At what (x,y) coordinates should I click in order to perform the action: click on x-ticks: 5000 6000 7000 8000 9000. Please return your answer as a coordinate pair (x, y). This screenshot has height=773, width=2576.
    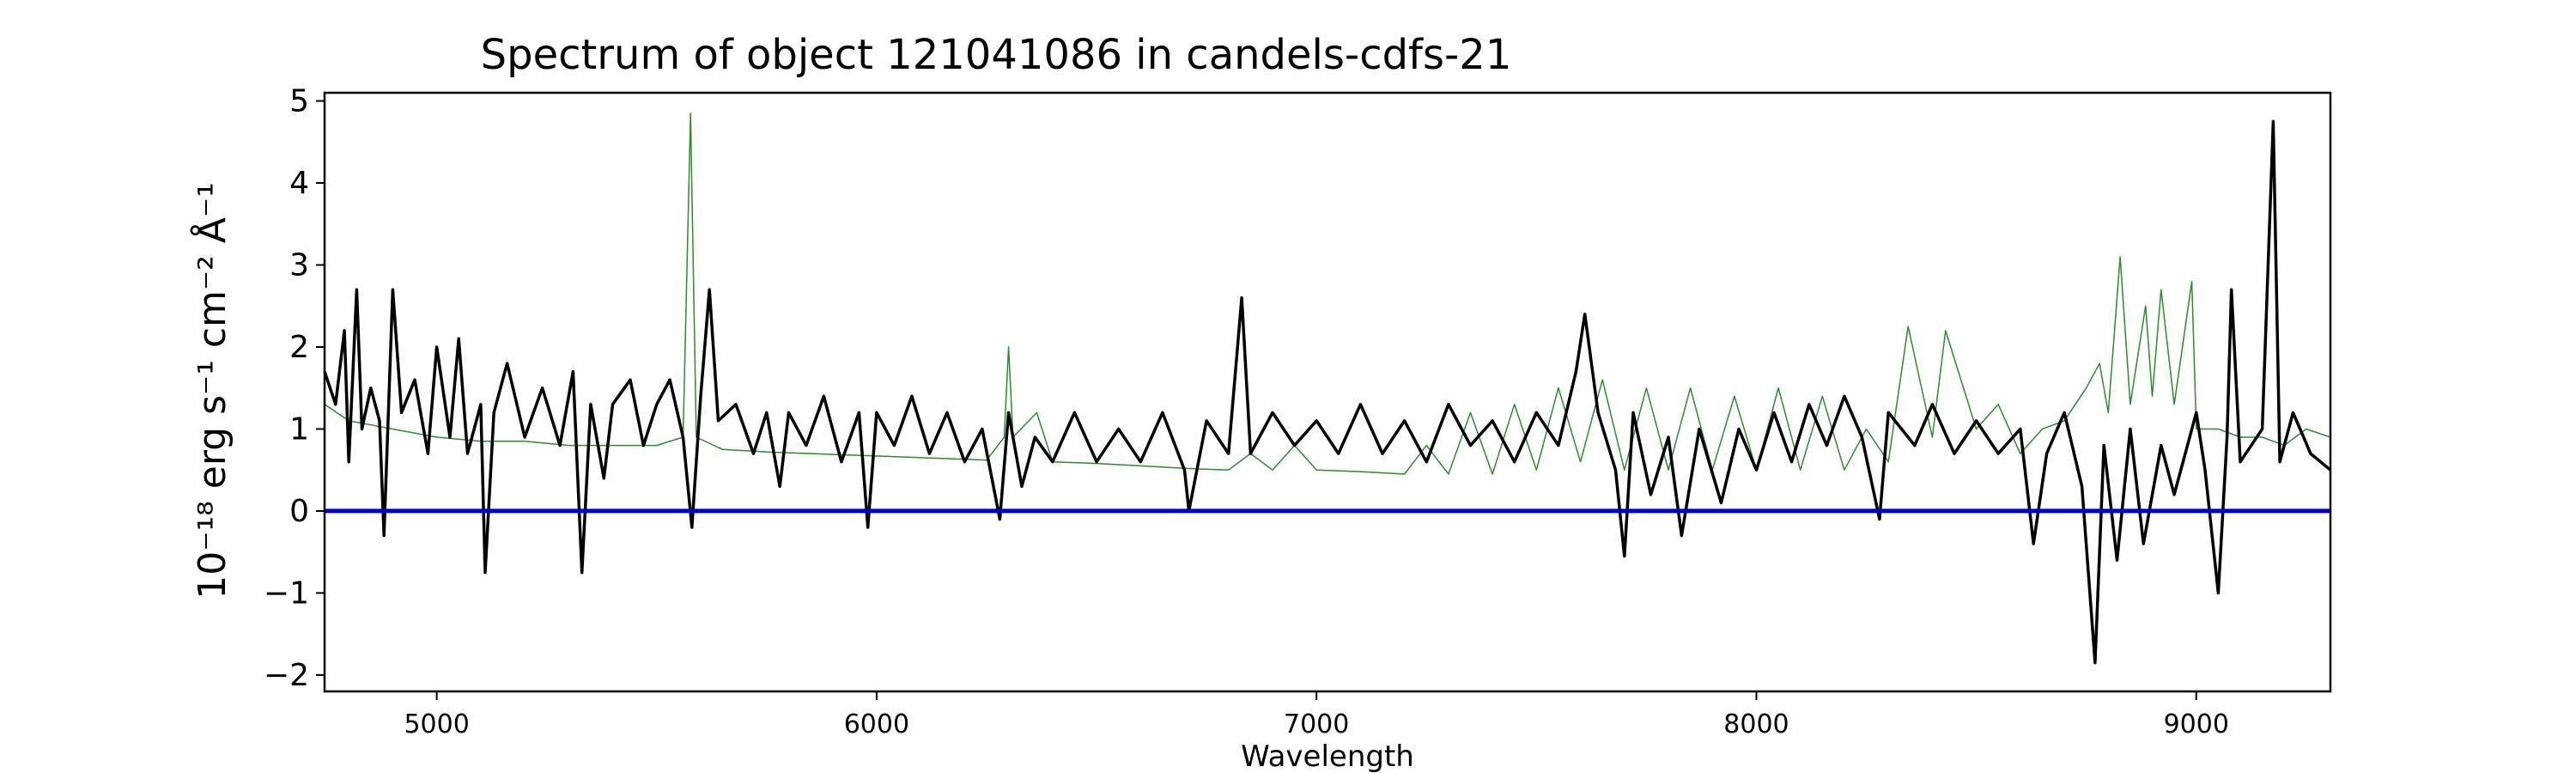
    Looking at the image, I should click on (1316, 715).